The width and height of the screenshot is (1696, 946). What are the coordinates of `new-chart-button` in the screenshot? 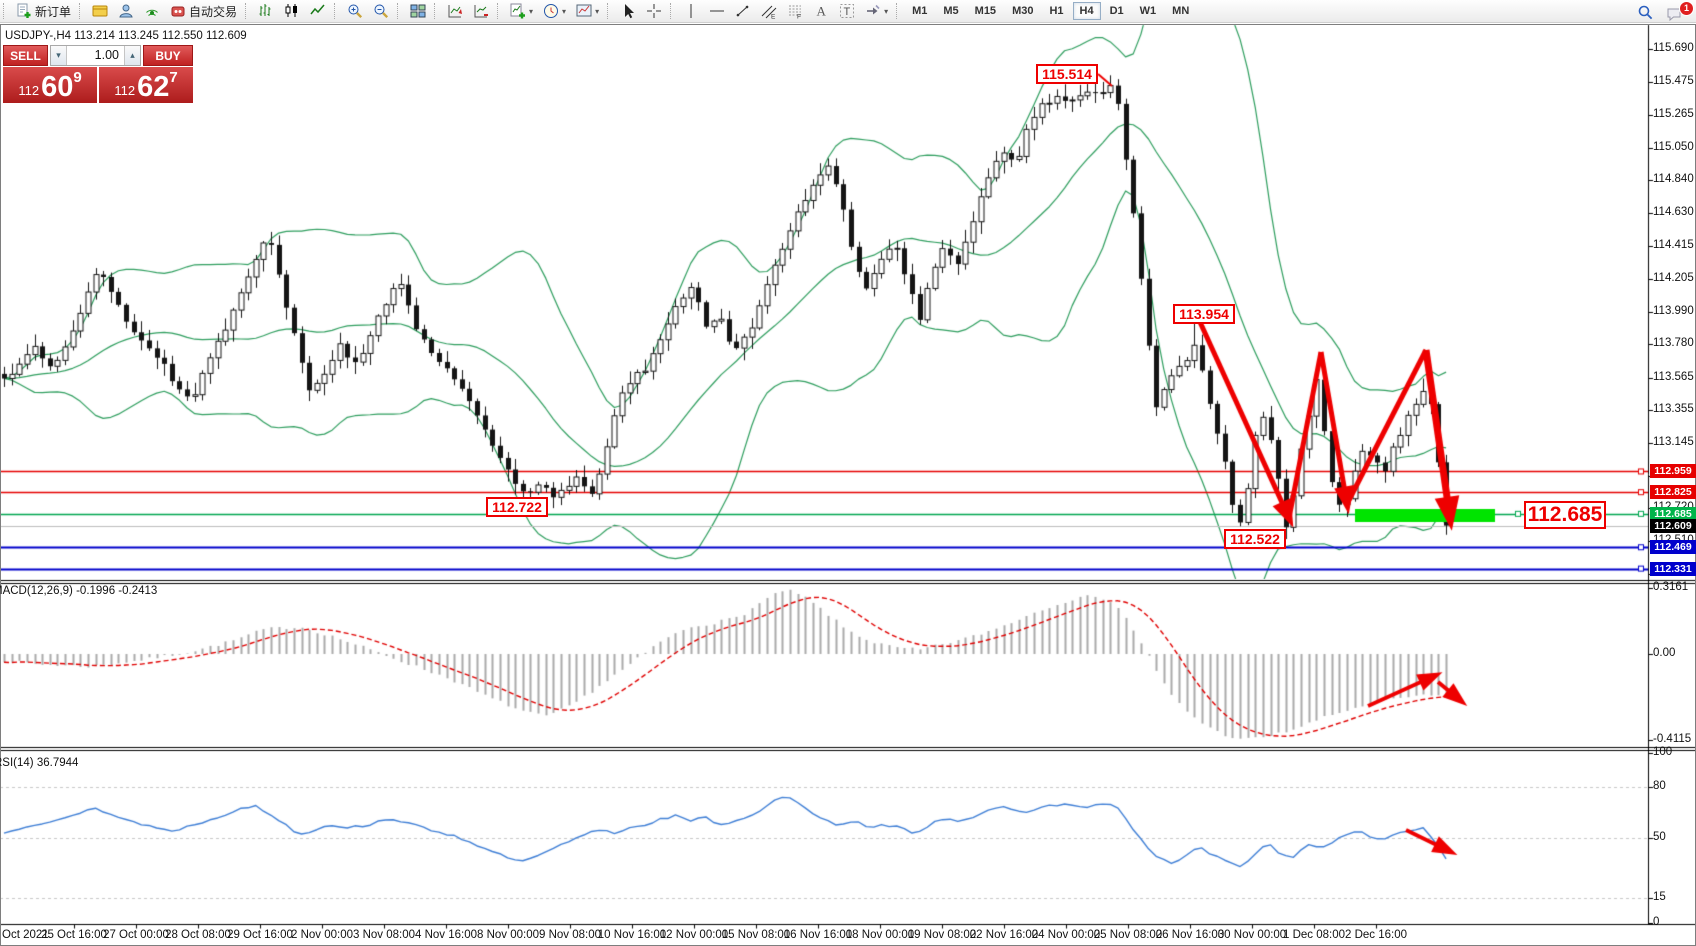 It's located at (455, 11).